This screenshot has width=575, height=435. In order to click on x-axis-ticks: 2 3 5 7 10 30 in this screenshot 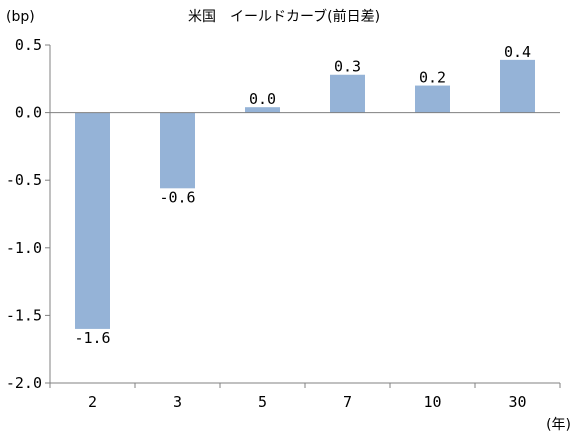, I will do `click(305, 397)`.